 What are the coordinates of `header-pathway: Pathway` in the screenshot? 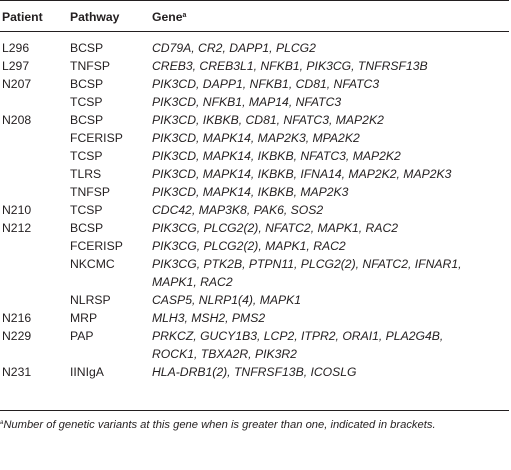 It's located at (95, 17).